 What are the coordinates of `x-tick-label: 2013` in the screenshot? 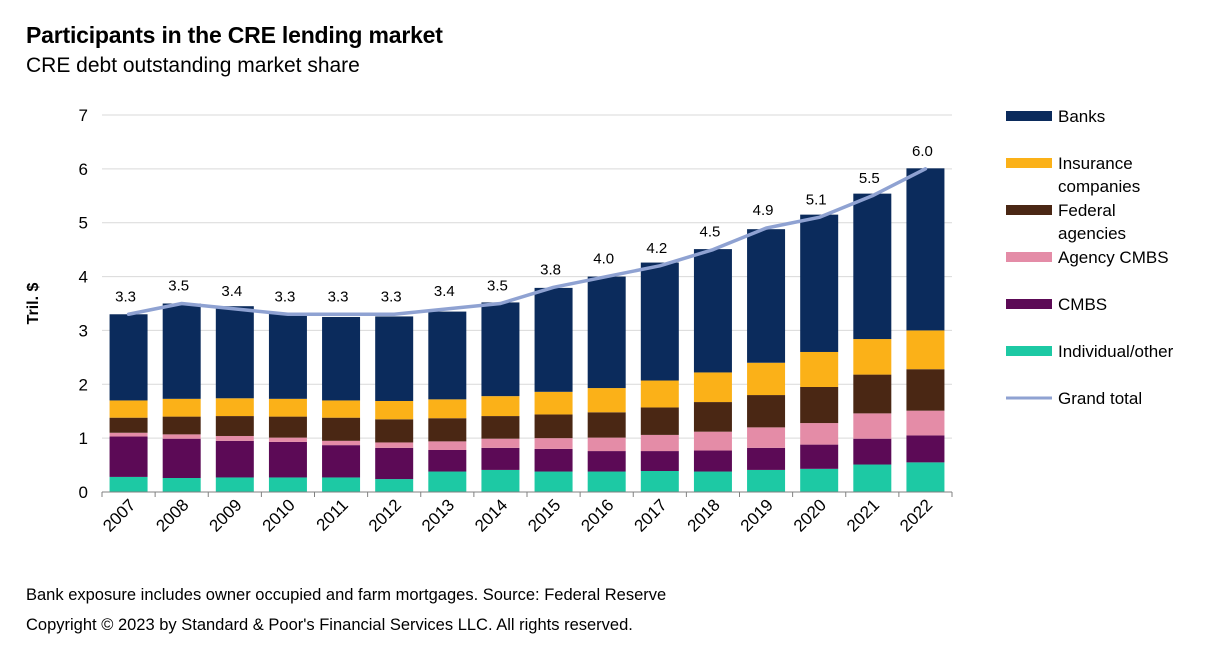 It's located at (438, 515).